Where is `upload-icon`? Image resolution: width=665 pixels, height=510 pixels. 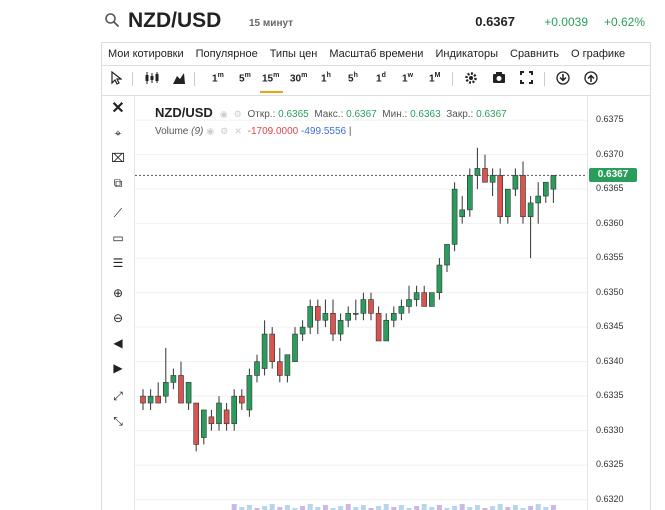 upload-icon is located at coordinates (591, 78).